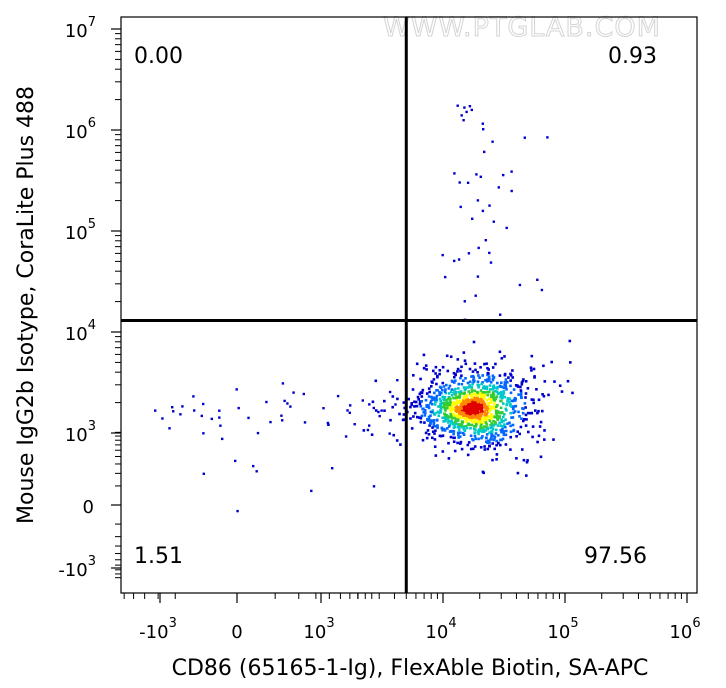 Image resolution: width=726 pixels, height=688 pixels. Describe the element at coordinates (632, 56) in the screenshot. I see `quadrant-upper-right-percent: 0.93` at that location.